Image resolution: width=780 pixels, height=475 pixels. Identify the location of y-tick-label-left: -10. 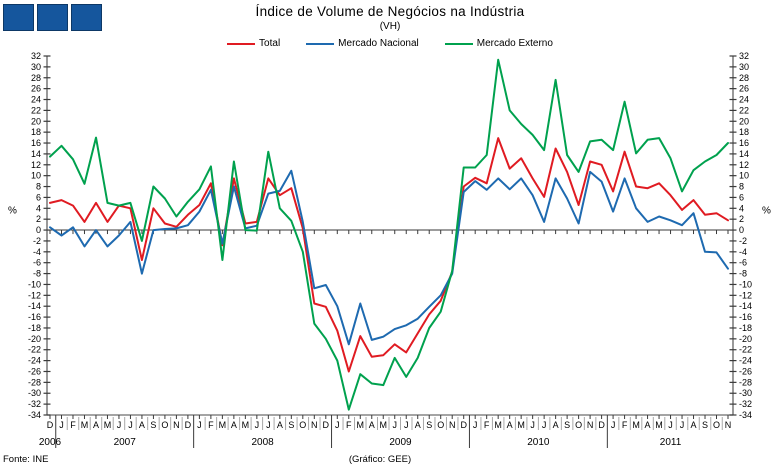
(34, 284).